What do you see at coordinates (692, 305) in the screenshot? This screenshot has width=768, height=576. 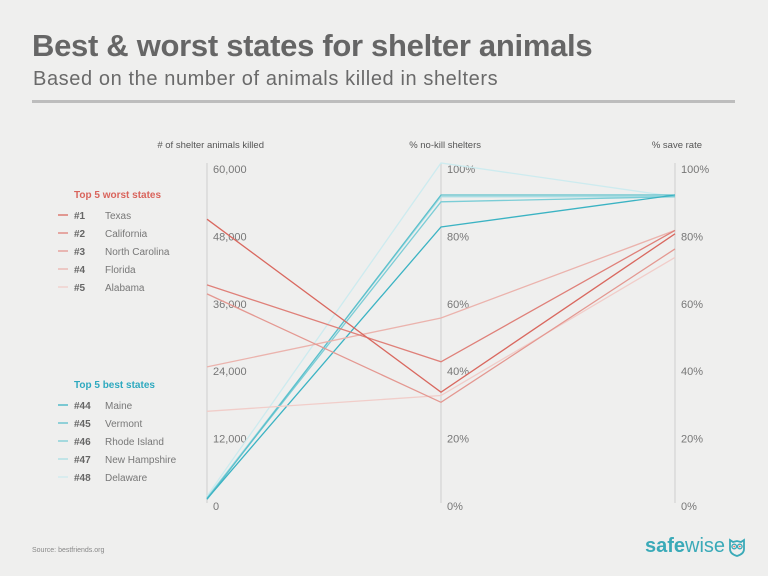 I see `tick-label-save: 60%` at bounding box center [692, 305].